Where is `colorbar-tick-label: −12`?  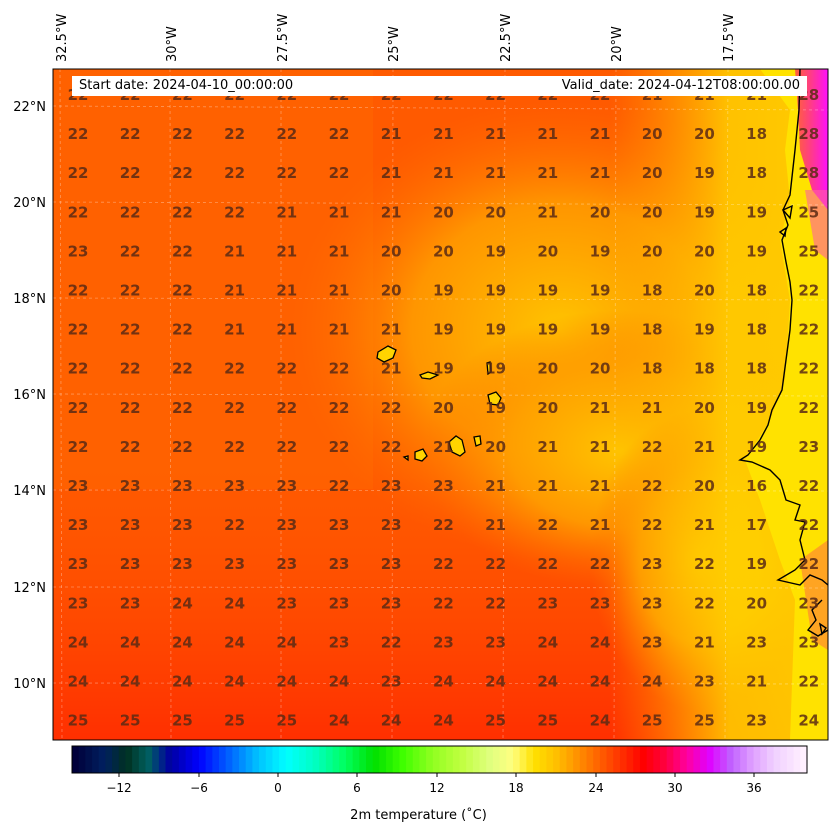
colorbar-tick-label: −12 is located at coordinates (118, 788).